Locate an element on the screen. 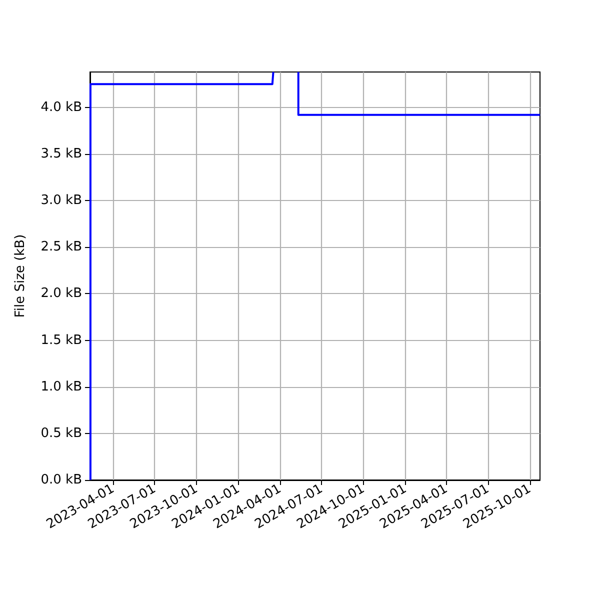  y-axis-title: File Size (kB) is located at coordinates (20, 276).